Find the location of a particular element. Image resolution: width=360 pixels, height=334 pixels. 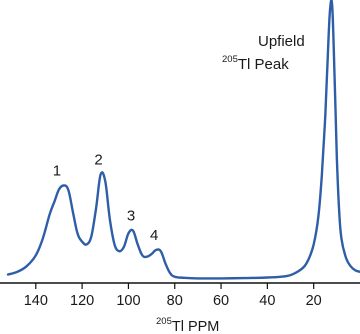

upfield-label-line2: 205Tl Peak is located at coordinates (255, 63).